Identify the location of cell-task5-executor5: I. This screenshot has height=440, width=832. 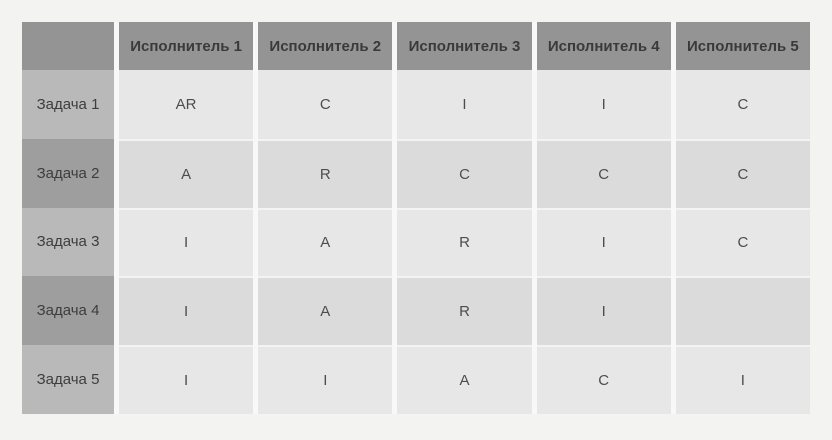
(742, 379).